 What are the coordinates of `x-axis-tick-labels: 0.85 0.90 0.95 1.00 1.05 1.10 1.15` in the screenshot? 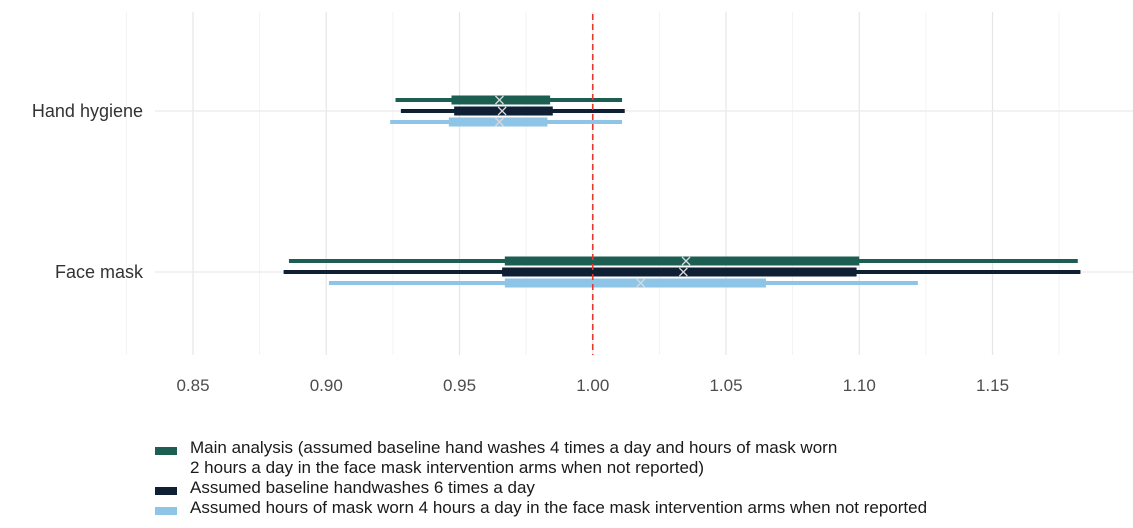 It's located at (592, 385).